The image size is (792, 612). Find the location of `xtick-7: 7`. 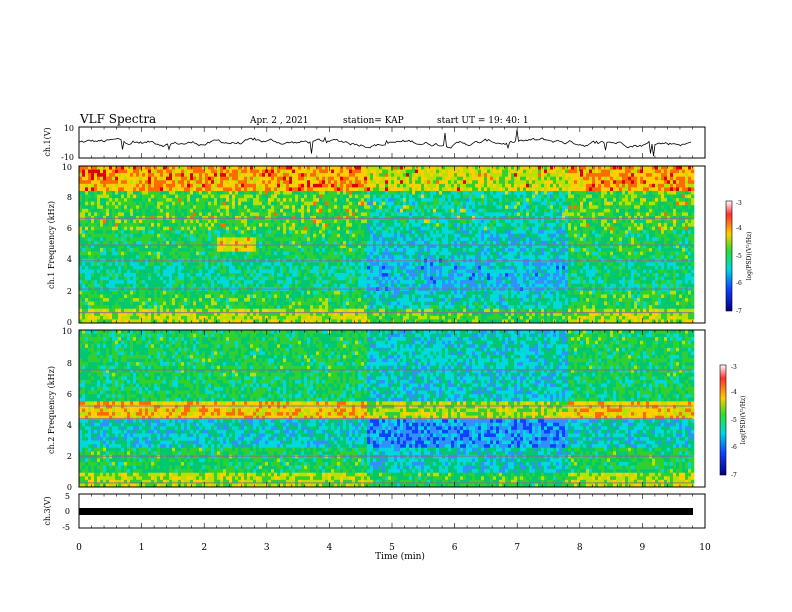

xtick-7: 7 is located at coordinates (517, 548).